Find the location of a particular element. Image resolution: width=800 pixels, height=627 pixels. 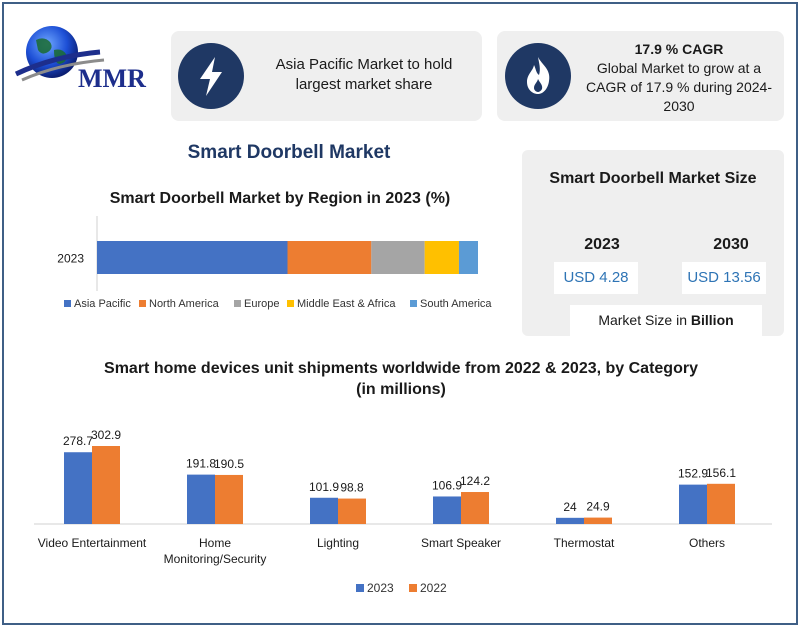

shipments-value-label: 101.9 is located at coordinates (324, 487).